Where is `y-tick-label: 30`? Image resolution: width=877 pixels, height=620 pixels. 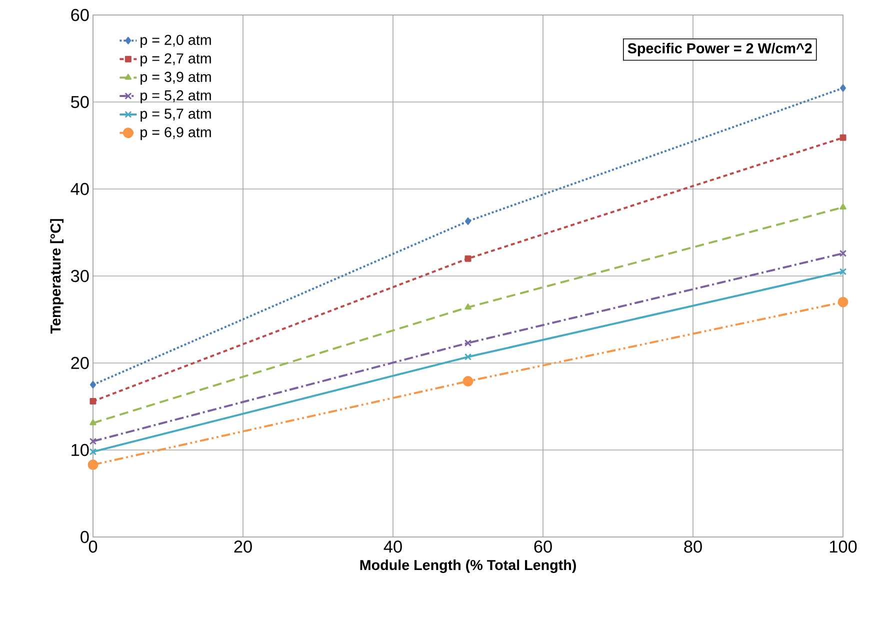
y-tick-label: 30 is located at coordinates (79, 276).